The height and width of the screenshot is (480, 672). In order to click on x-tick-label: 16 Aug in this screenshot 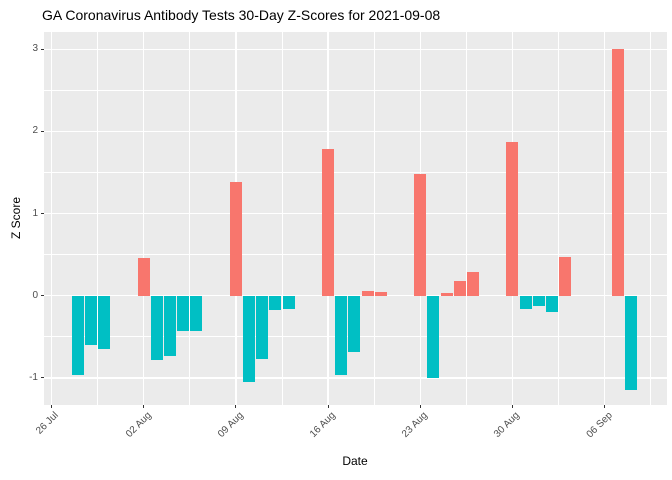, I will do `click(323, 425)`.